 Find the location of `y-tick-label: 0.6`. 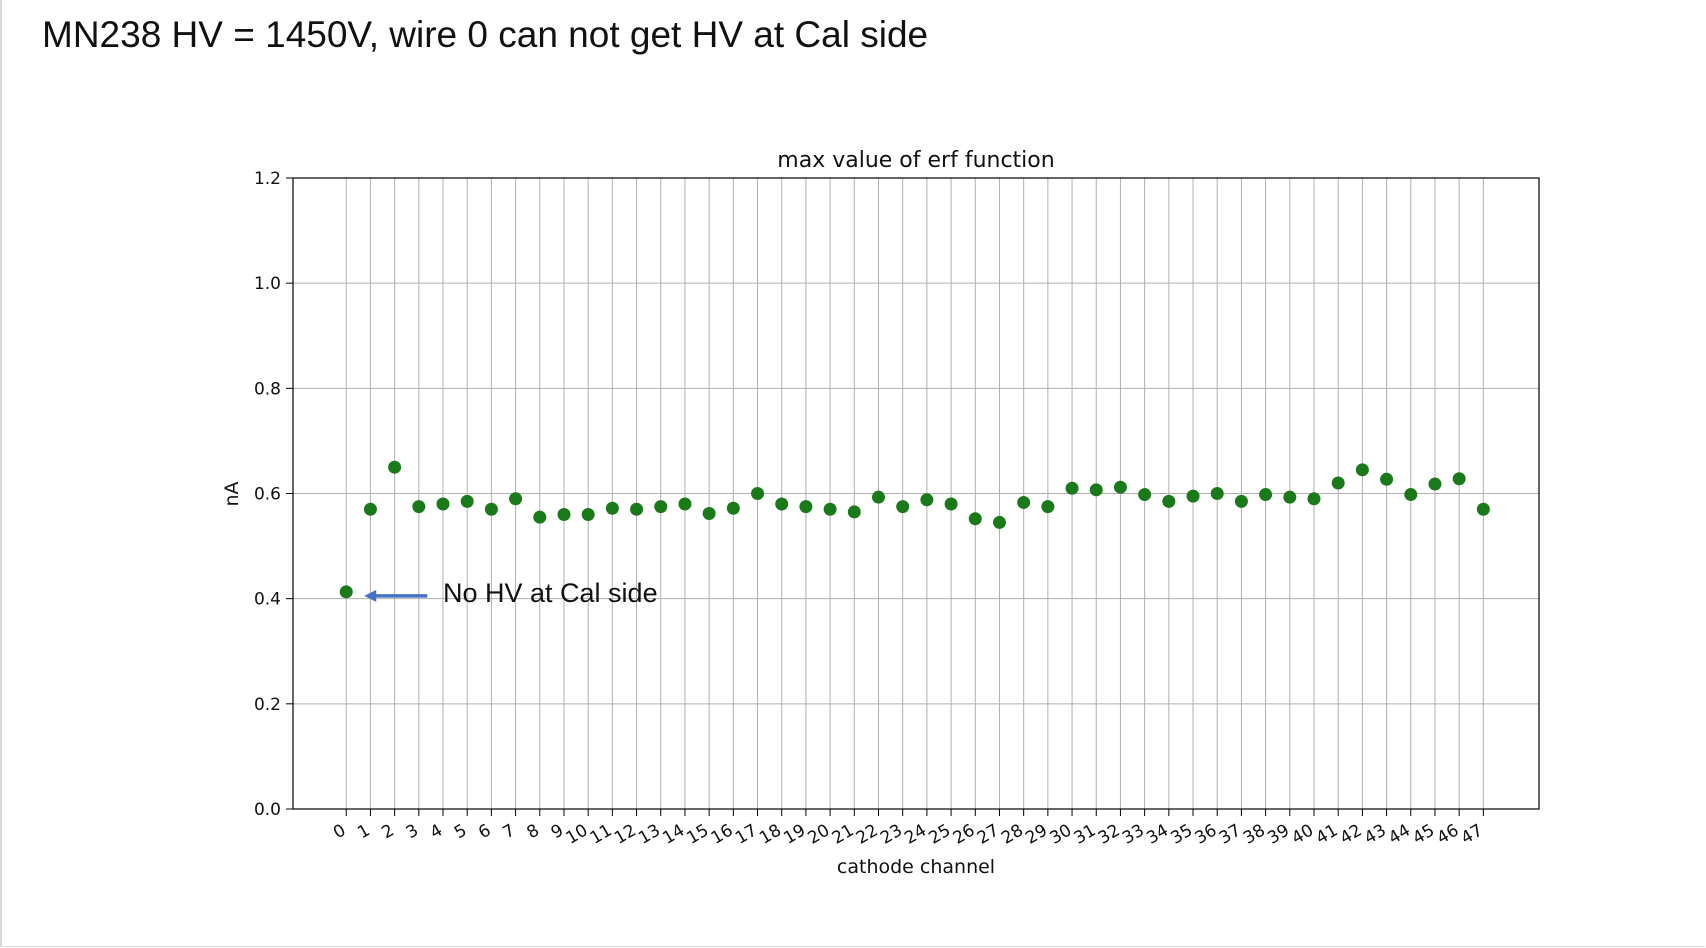

y-tick-label: 0.6 is located at coordinates (267, 495).